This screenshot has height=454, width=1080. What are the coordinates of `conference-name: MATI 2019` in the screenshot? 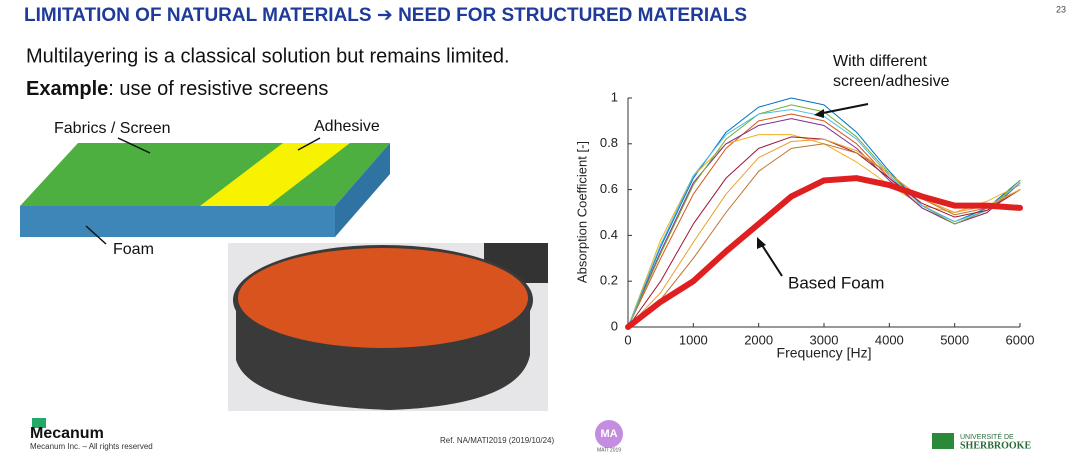 It's located at (609, 450).